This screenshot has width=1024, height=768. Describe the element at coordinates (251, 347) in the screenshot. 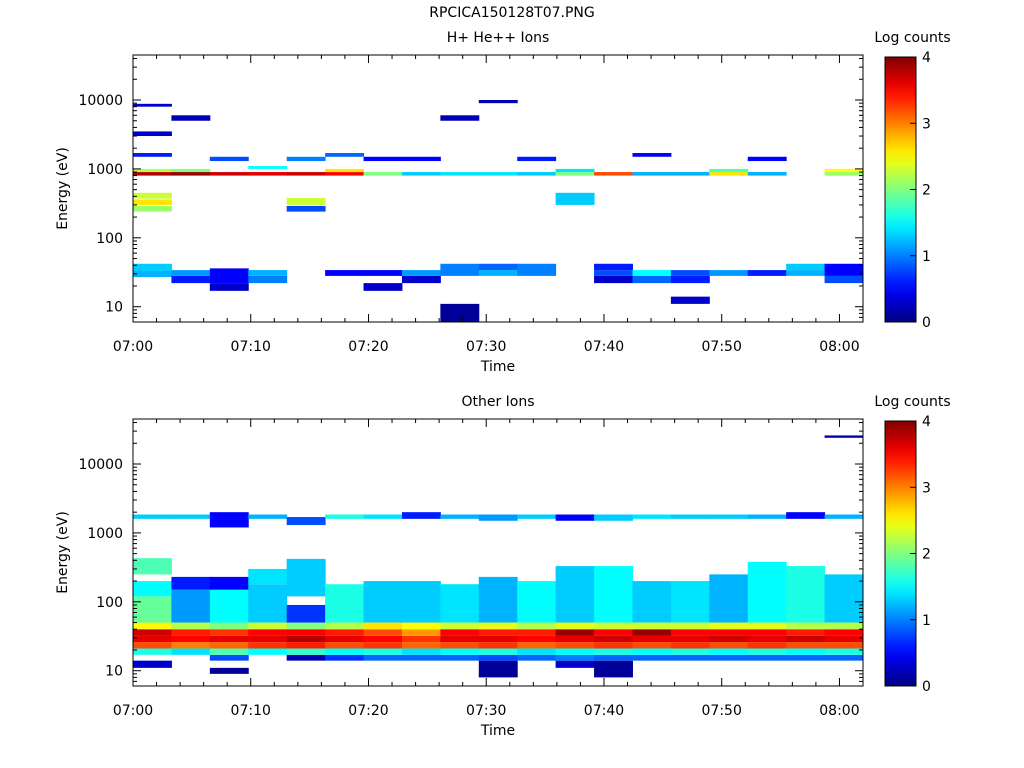

I see `x-tick-label: 07:10` at that location.